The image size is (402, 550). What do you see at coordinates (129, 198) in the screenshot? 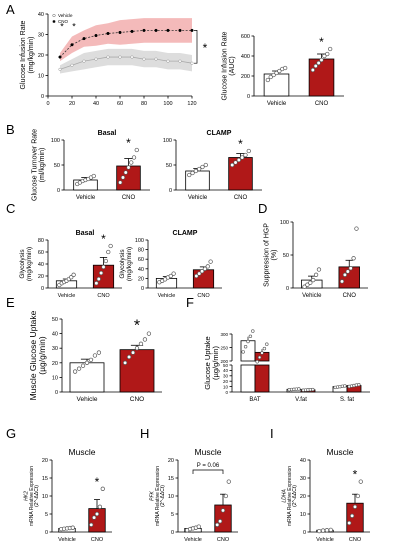
I see `B-basal-category-label: CNO` at bounding box center [129, 198].